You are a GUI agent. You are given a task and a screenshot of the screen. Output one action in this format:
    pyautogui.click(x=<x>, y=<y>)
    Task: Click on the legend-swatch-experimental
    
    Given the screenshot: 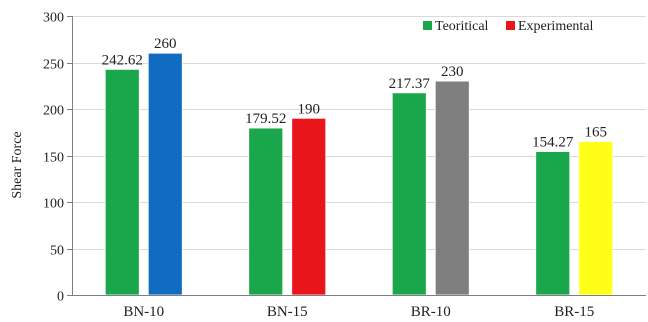 What is the action you would take?
    pyautogui.click(x=510, y=25)
    